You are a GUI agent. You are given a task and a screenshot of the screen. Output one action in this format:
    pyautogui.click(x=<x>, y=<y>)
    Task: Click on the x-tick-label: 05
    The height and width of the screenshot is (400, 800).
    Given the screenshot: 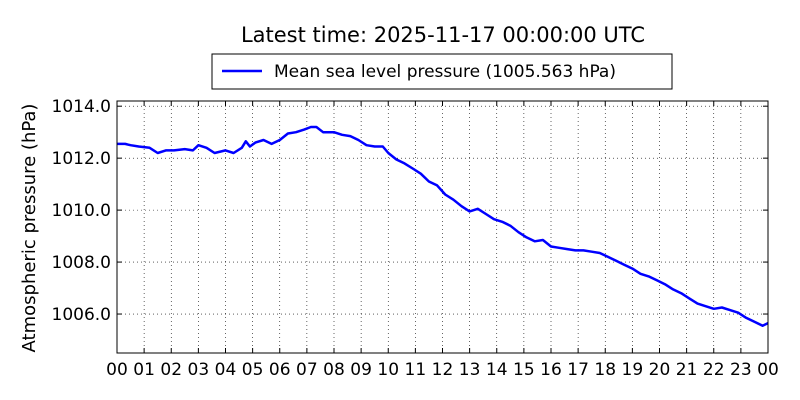 What is the action you would take?
    pyautogui.click(x=253, y=370)
    